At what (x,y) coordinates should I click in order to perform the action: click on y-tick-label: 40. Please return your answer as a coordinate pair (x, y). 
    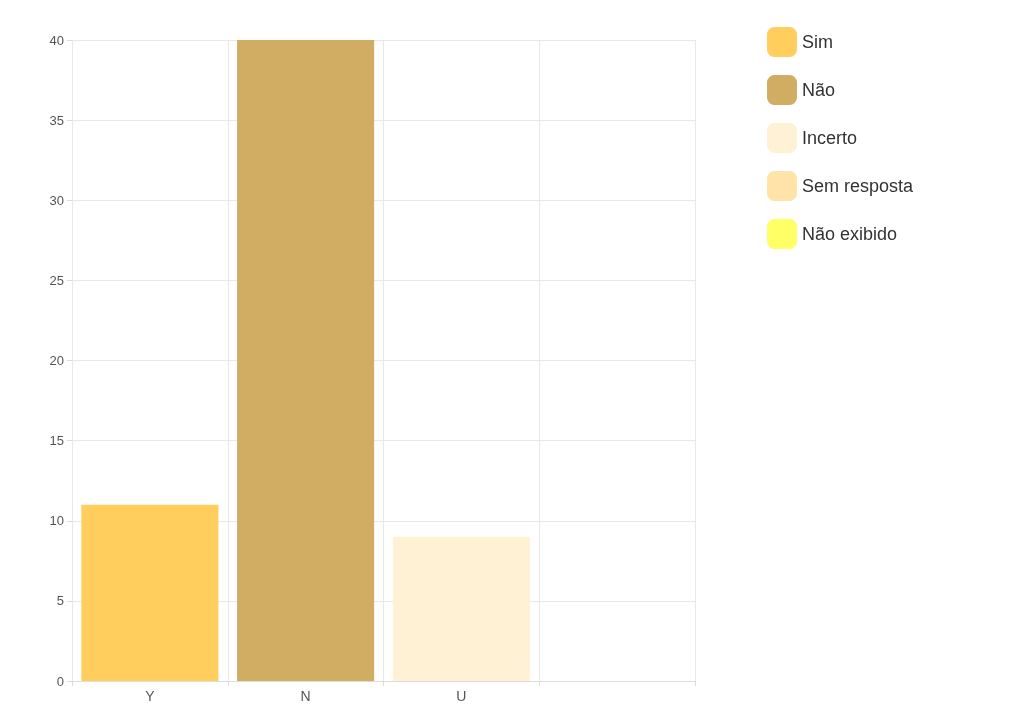
    Looking at the image, I should click on (56, 40).